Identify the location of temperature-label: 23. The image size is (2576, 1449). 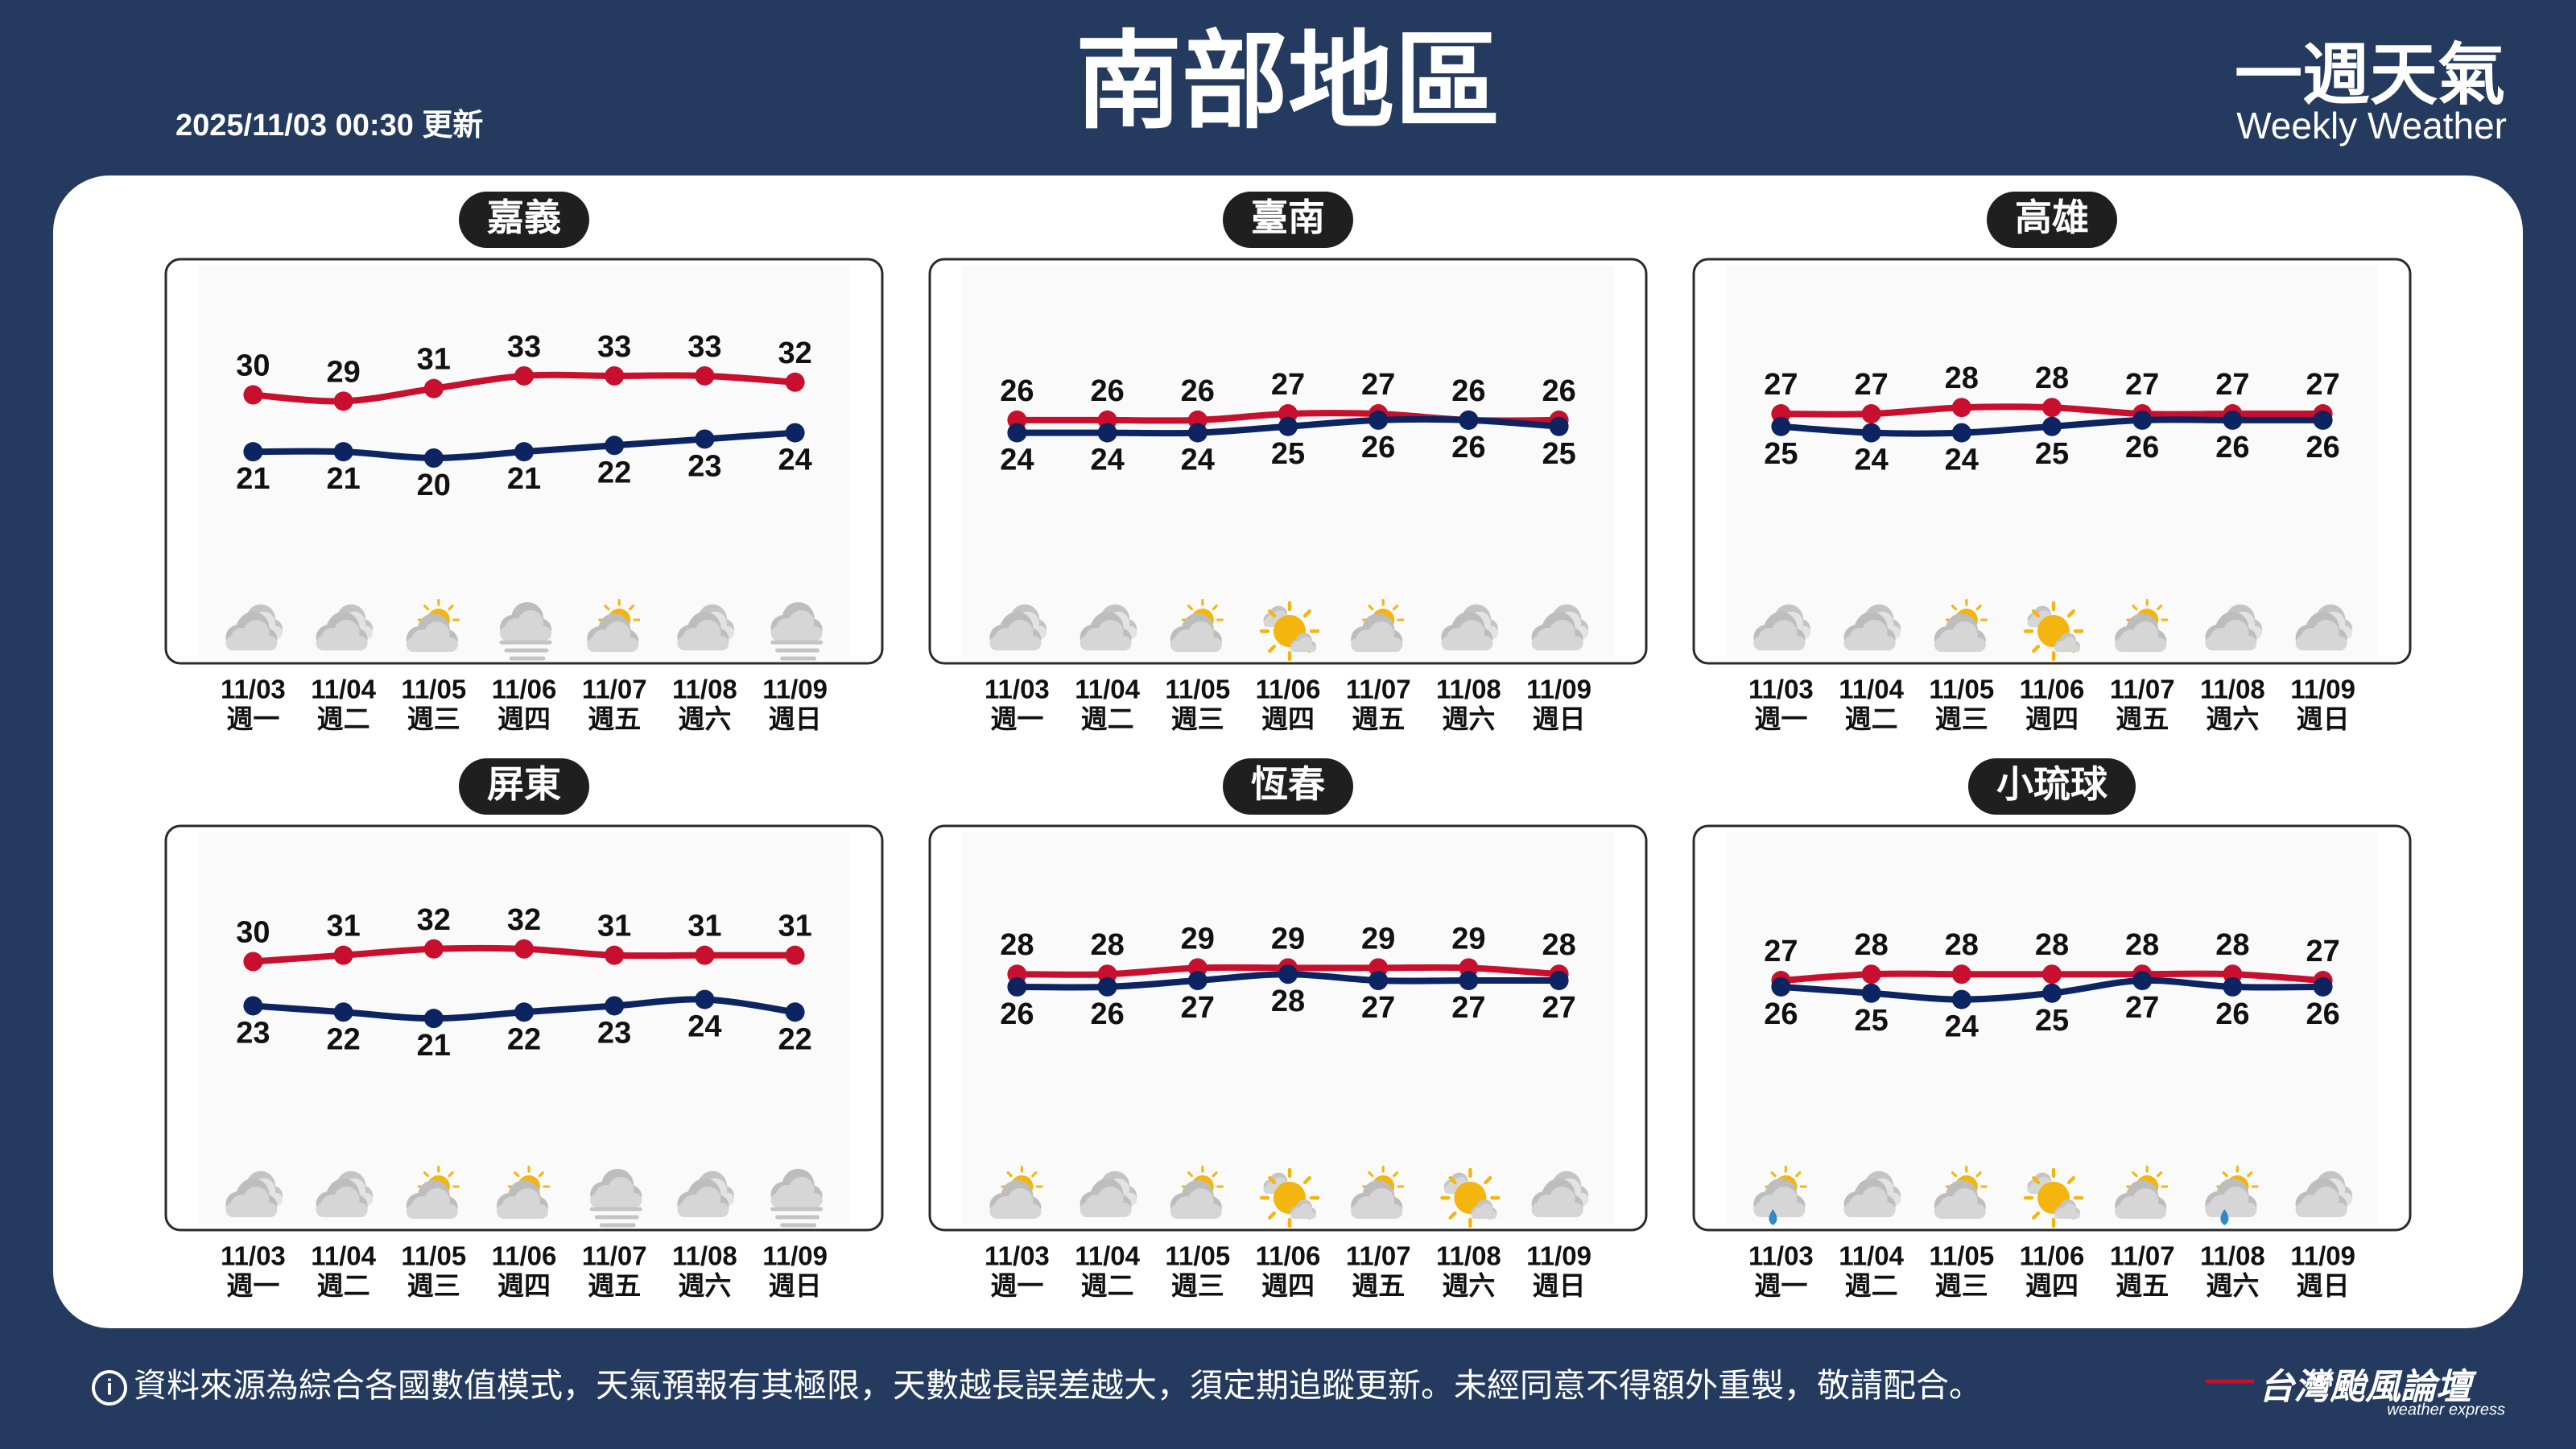
(614, 1033).